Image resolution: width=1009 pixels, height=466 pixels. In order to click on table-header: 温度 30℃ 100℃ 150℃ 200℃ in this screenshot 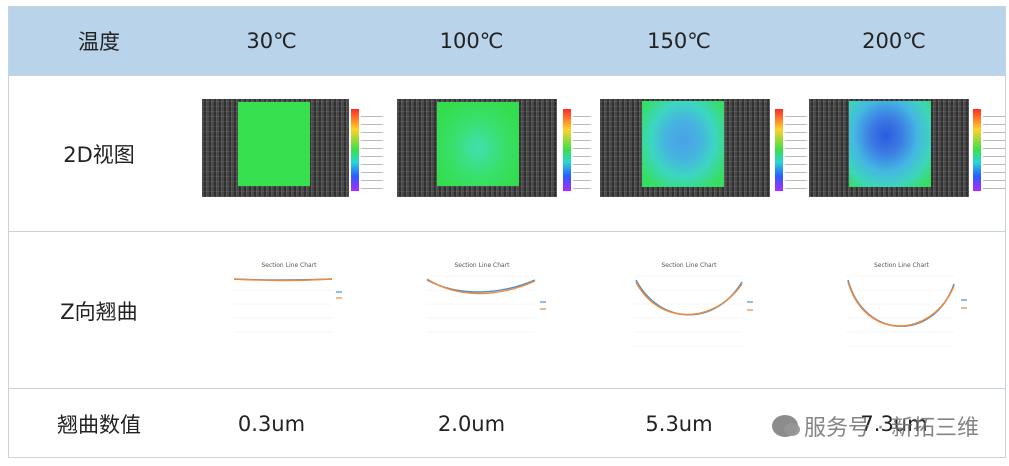, I will do `click(507, 41)`.